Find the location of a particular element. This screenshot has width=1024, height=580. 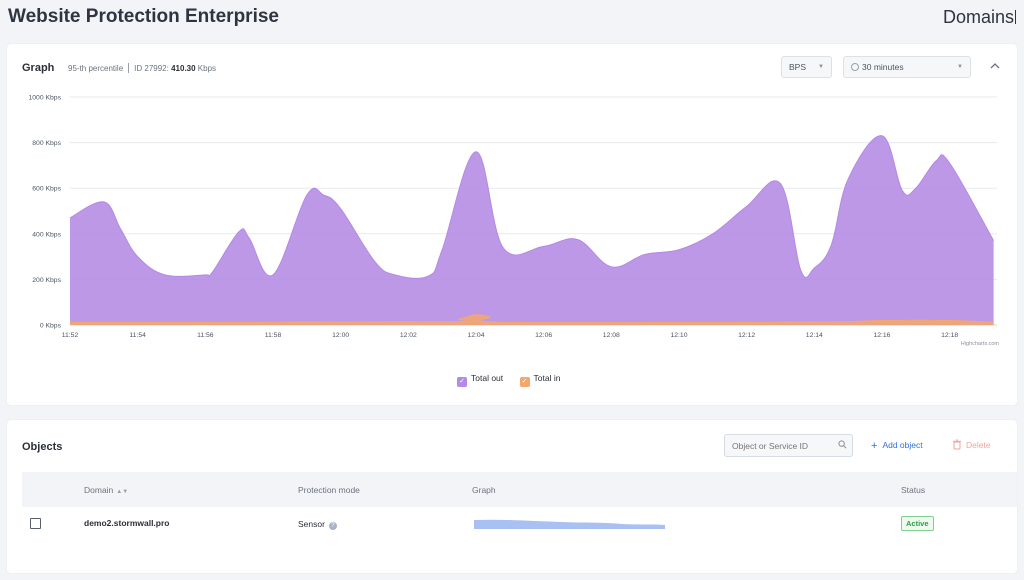

x-tick-label: 12:10 is located at coordinates (678, 335).